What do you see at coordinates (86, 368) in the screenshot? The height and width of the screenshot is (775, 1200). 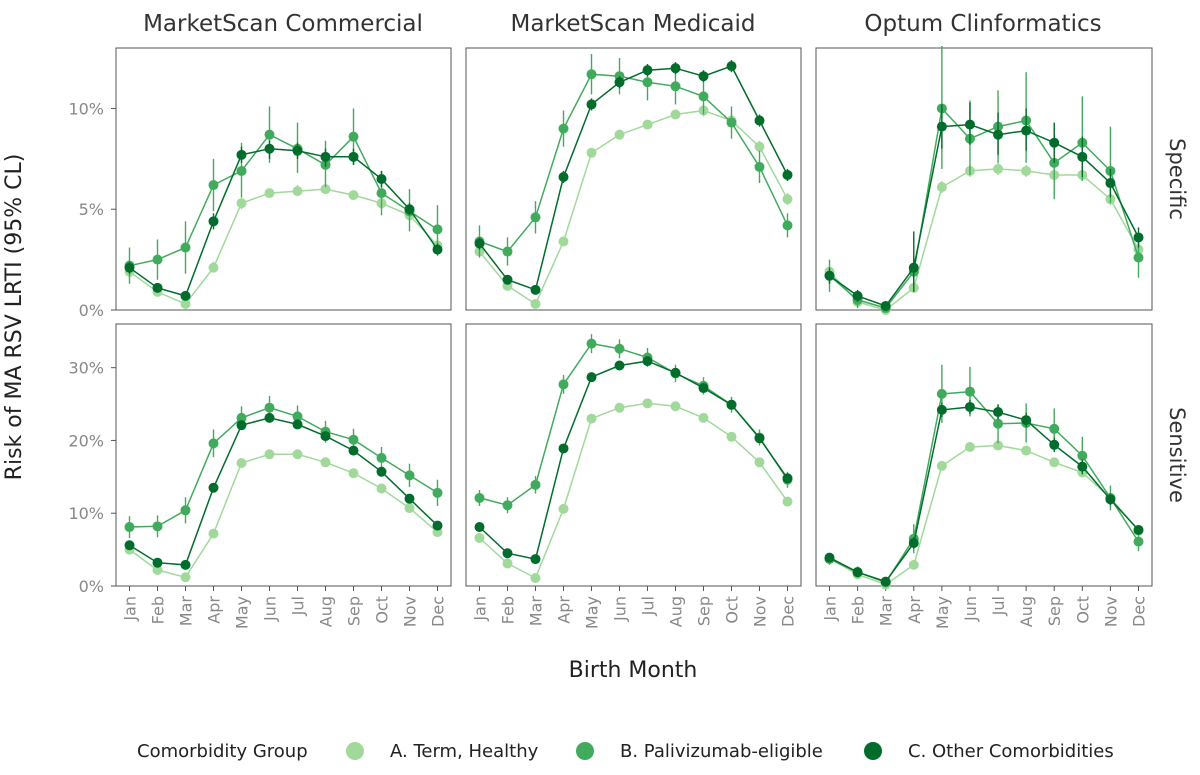 I see `y-tick-sensitive-30: 30%` at bounding box center [86, 368].